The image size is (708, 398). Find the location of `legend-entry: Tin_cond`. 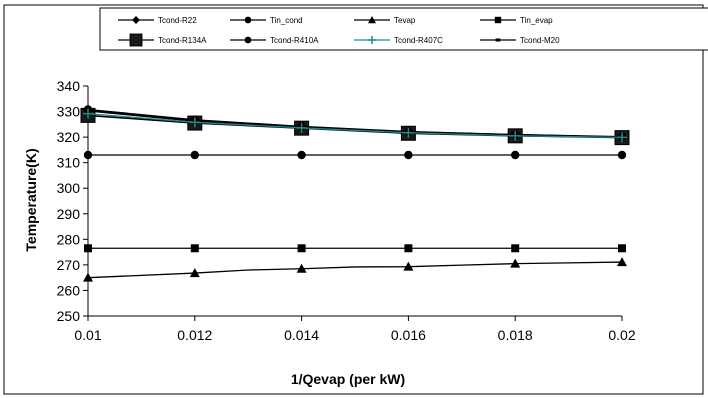

legend-entry: Tin_cond is located at coordinates (266, 20).